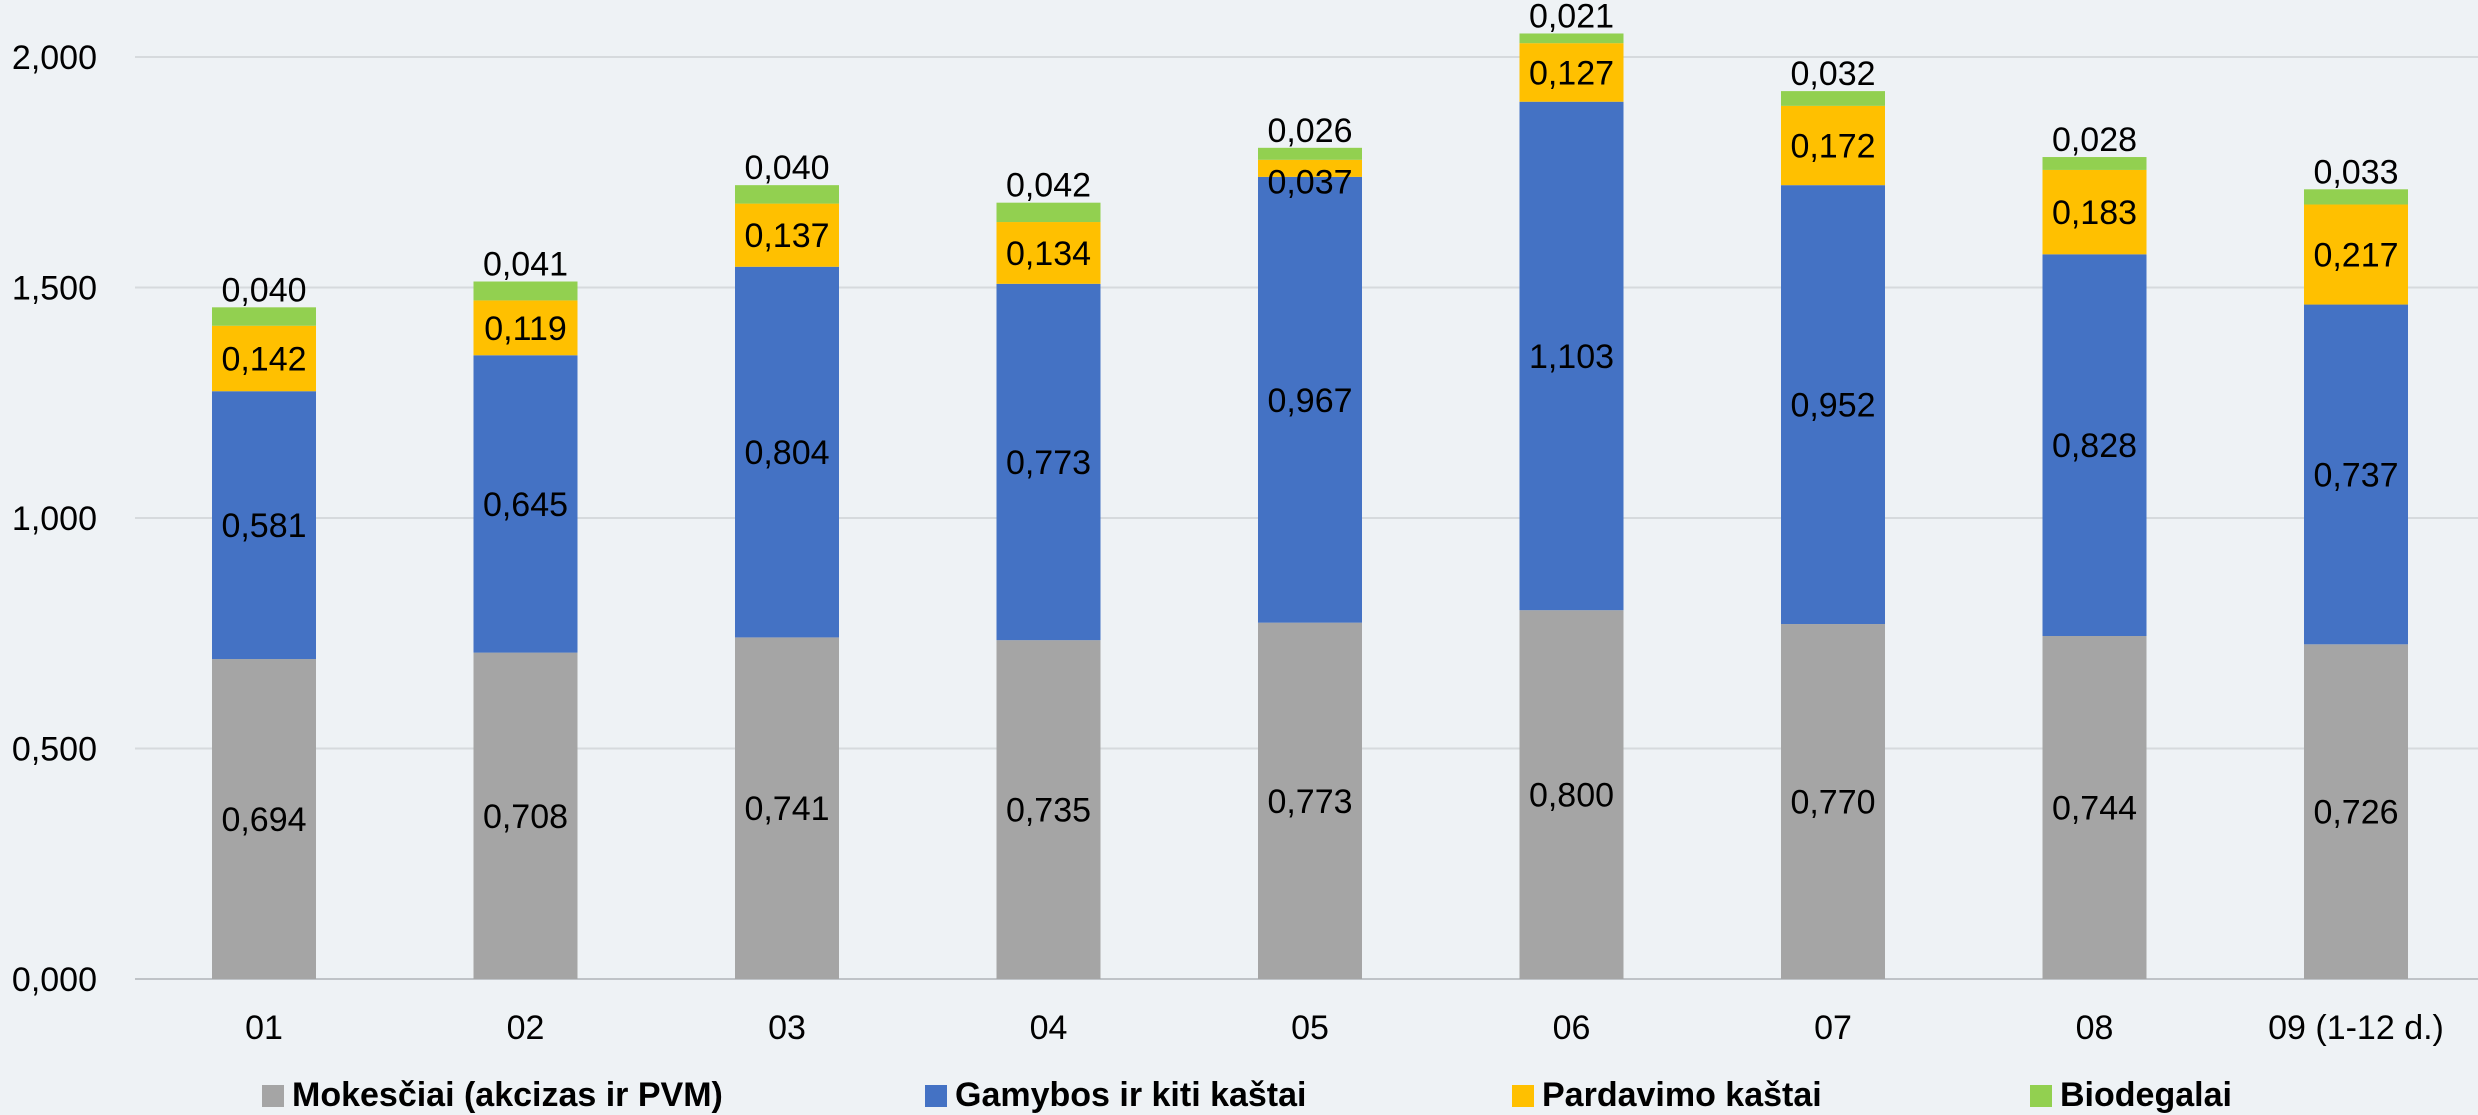 This screenshot has height=1115, width=2478. I want to click on data-label: 0,172, so click(1832, 147).